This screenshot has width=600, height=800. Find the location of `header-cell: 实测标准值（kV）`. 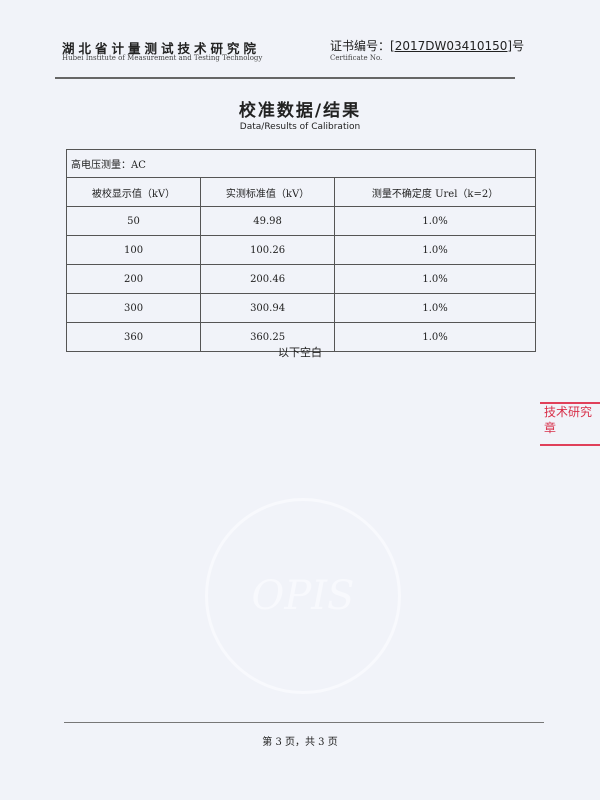

header-cell: 实测标准值（kV） is located at coordinates (268, 192).